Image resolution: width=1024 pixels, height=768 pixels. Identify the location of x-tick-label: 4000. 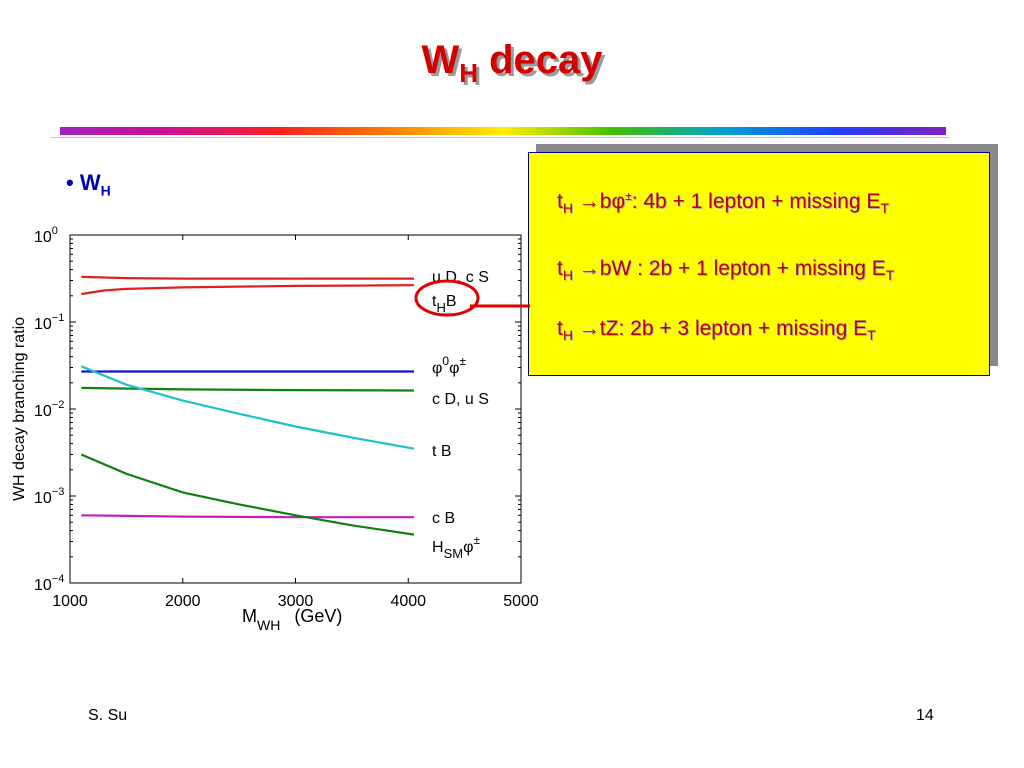
(408, 601).